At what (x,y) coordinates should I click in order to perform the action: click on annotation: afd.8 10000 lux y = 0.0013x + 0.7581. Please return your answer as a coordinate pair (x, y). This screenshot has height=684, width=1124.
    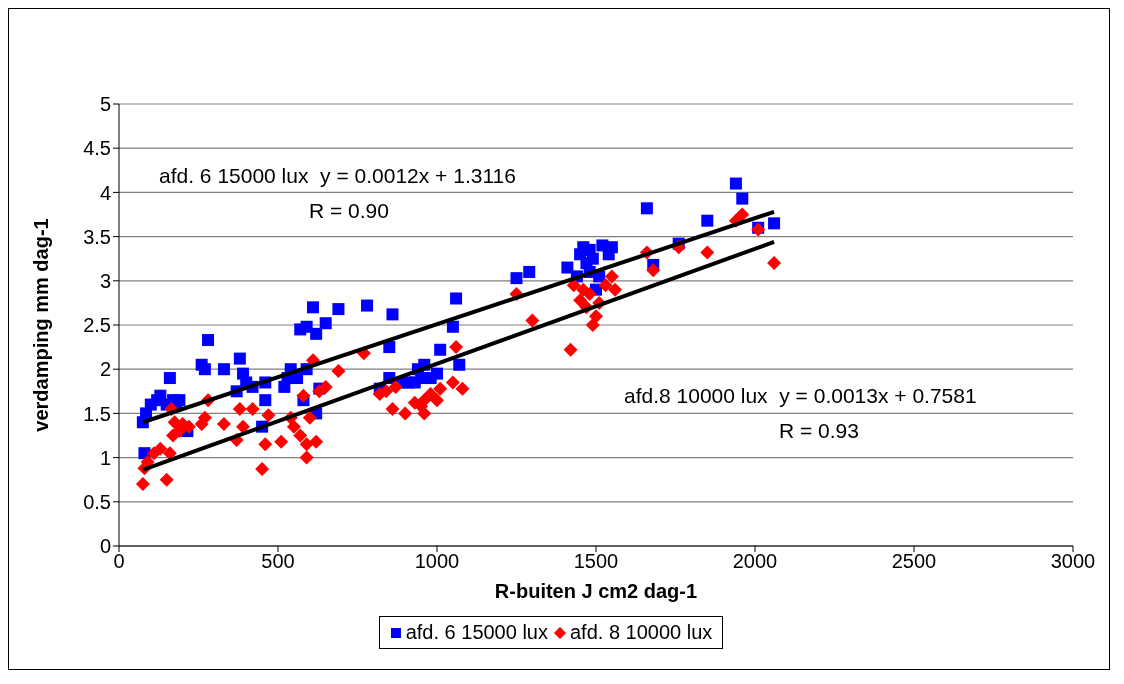
    Looking at the image, I should click on (800, 396).